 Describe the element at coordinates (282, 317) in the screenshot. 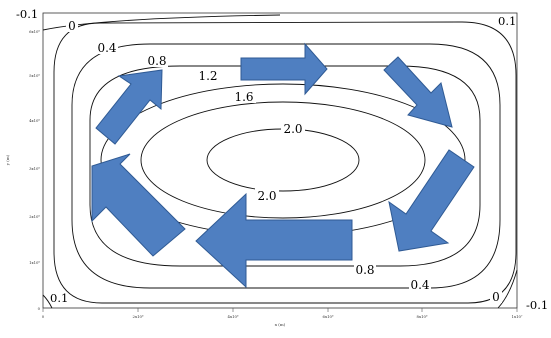

I see `x-axis: 0 2x10⁶ 4x10⁶ 6x10⁶ 8x10⁶ 1x10⁷ x (m)` at that location.